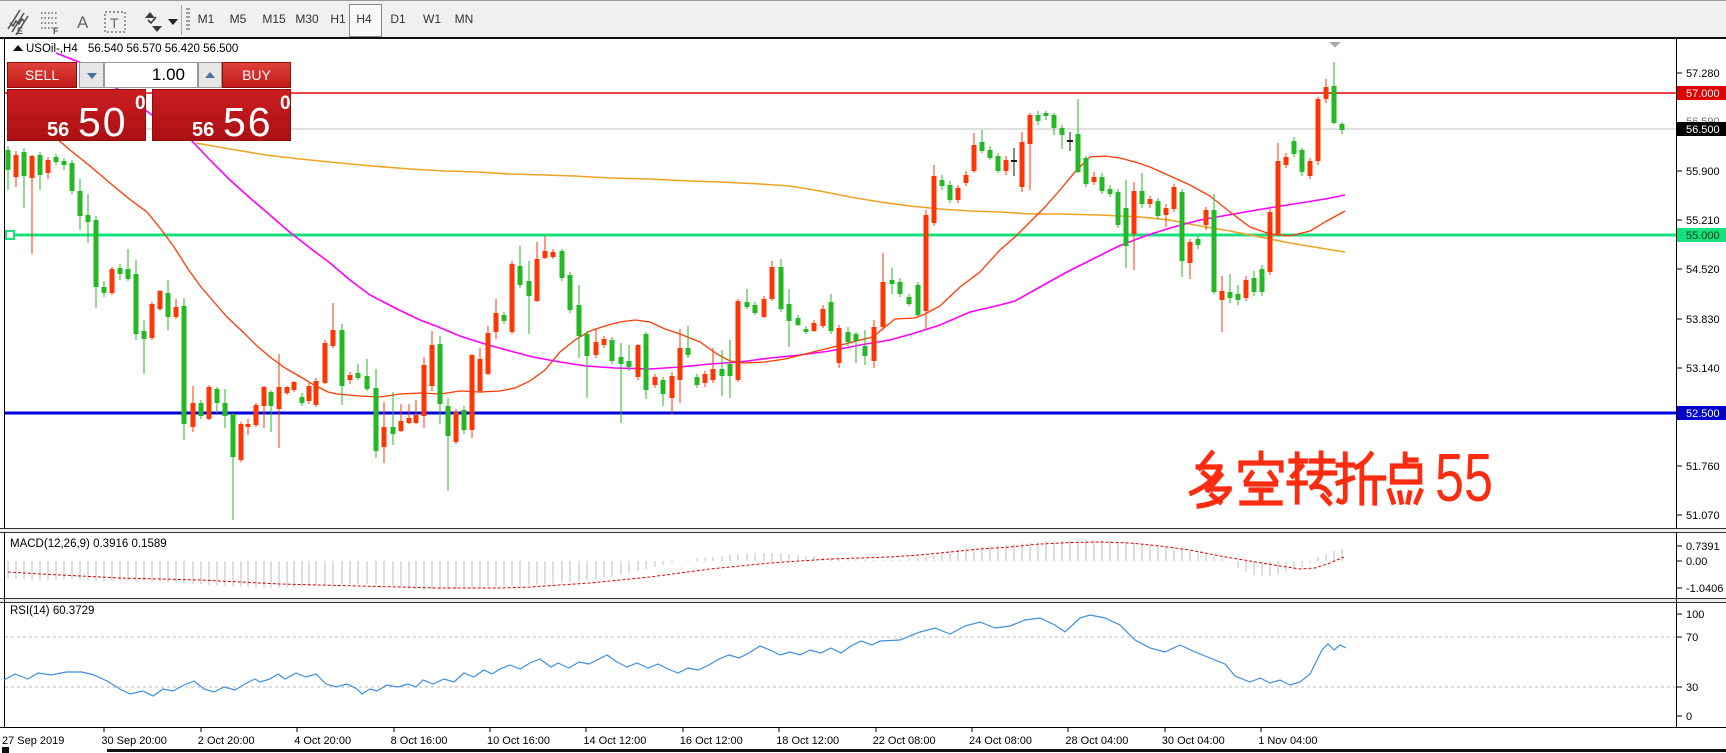 The height and width of the screenshot is (753, 1726). What do you see at coordinates (1703, 547) in the screenshot?
I see `svg-text: 0.7391` at bounding box center [1703, 547].